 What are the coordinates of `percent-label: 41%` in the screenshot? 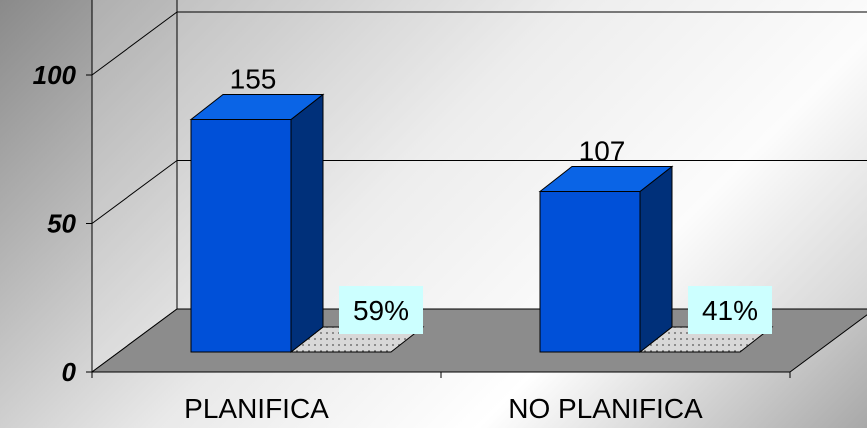 It's located at (730, 310).